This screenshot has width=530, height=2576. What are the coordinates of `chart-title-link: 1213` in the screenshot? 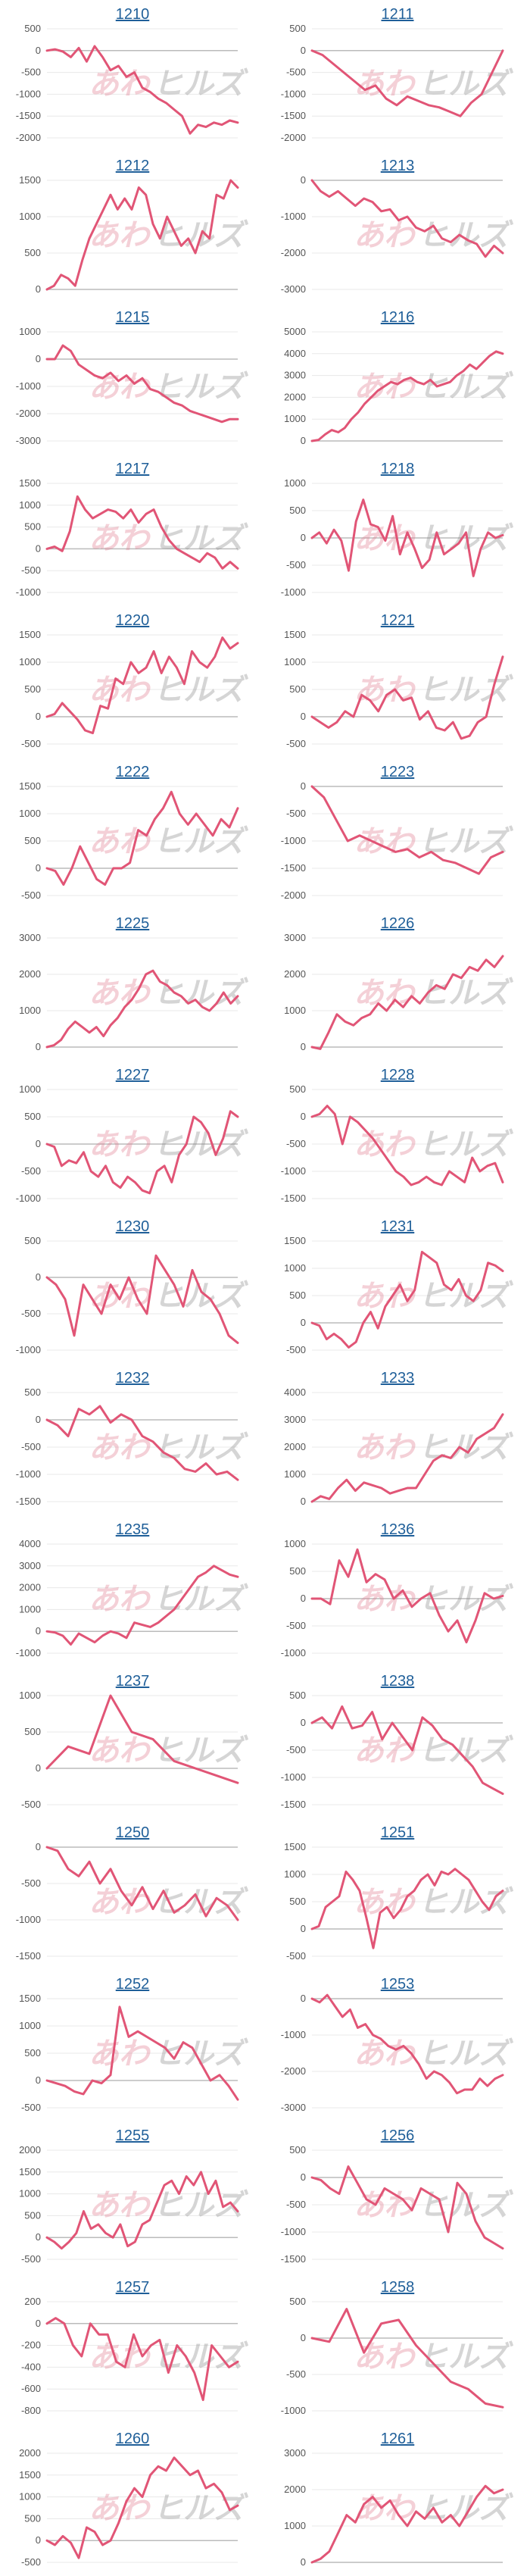 It's located at (397, 166).